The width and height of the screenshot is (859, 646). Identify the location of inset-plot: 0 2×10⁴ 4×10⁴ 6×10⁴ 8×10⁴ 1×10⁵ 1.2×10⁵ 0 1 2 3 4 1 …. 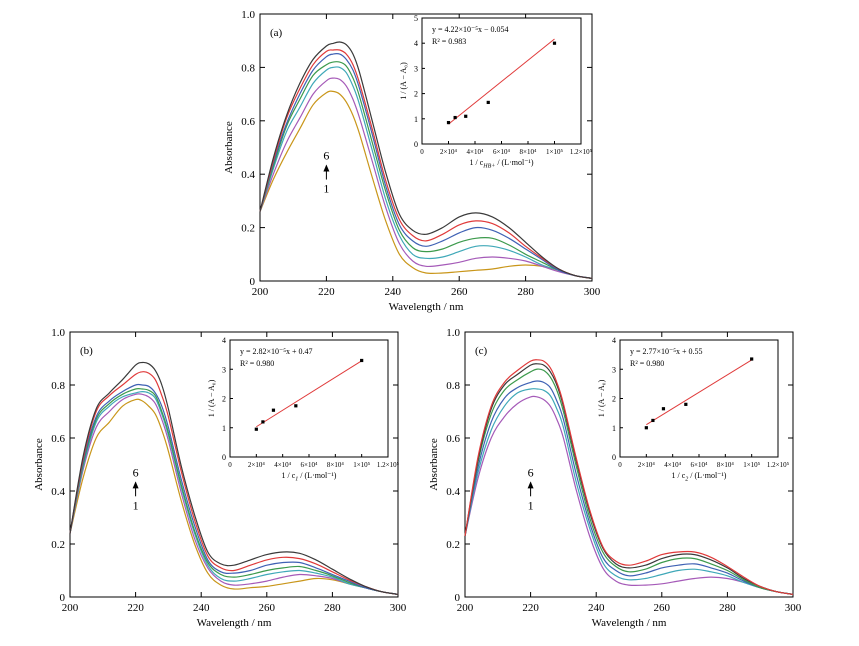
(303, 409).